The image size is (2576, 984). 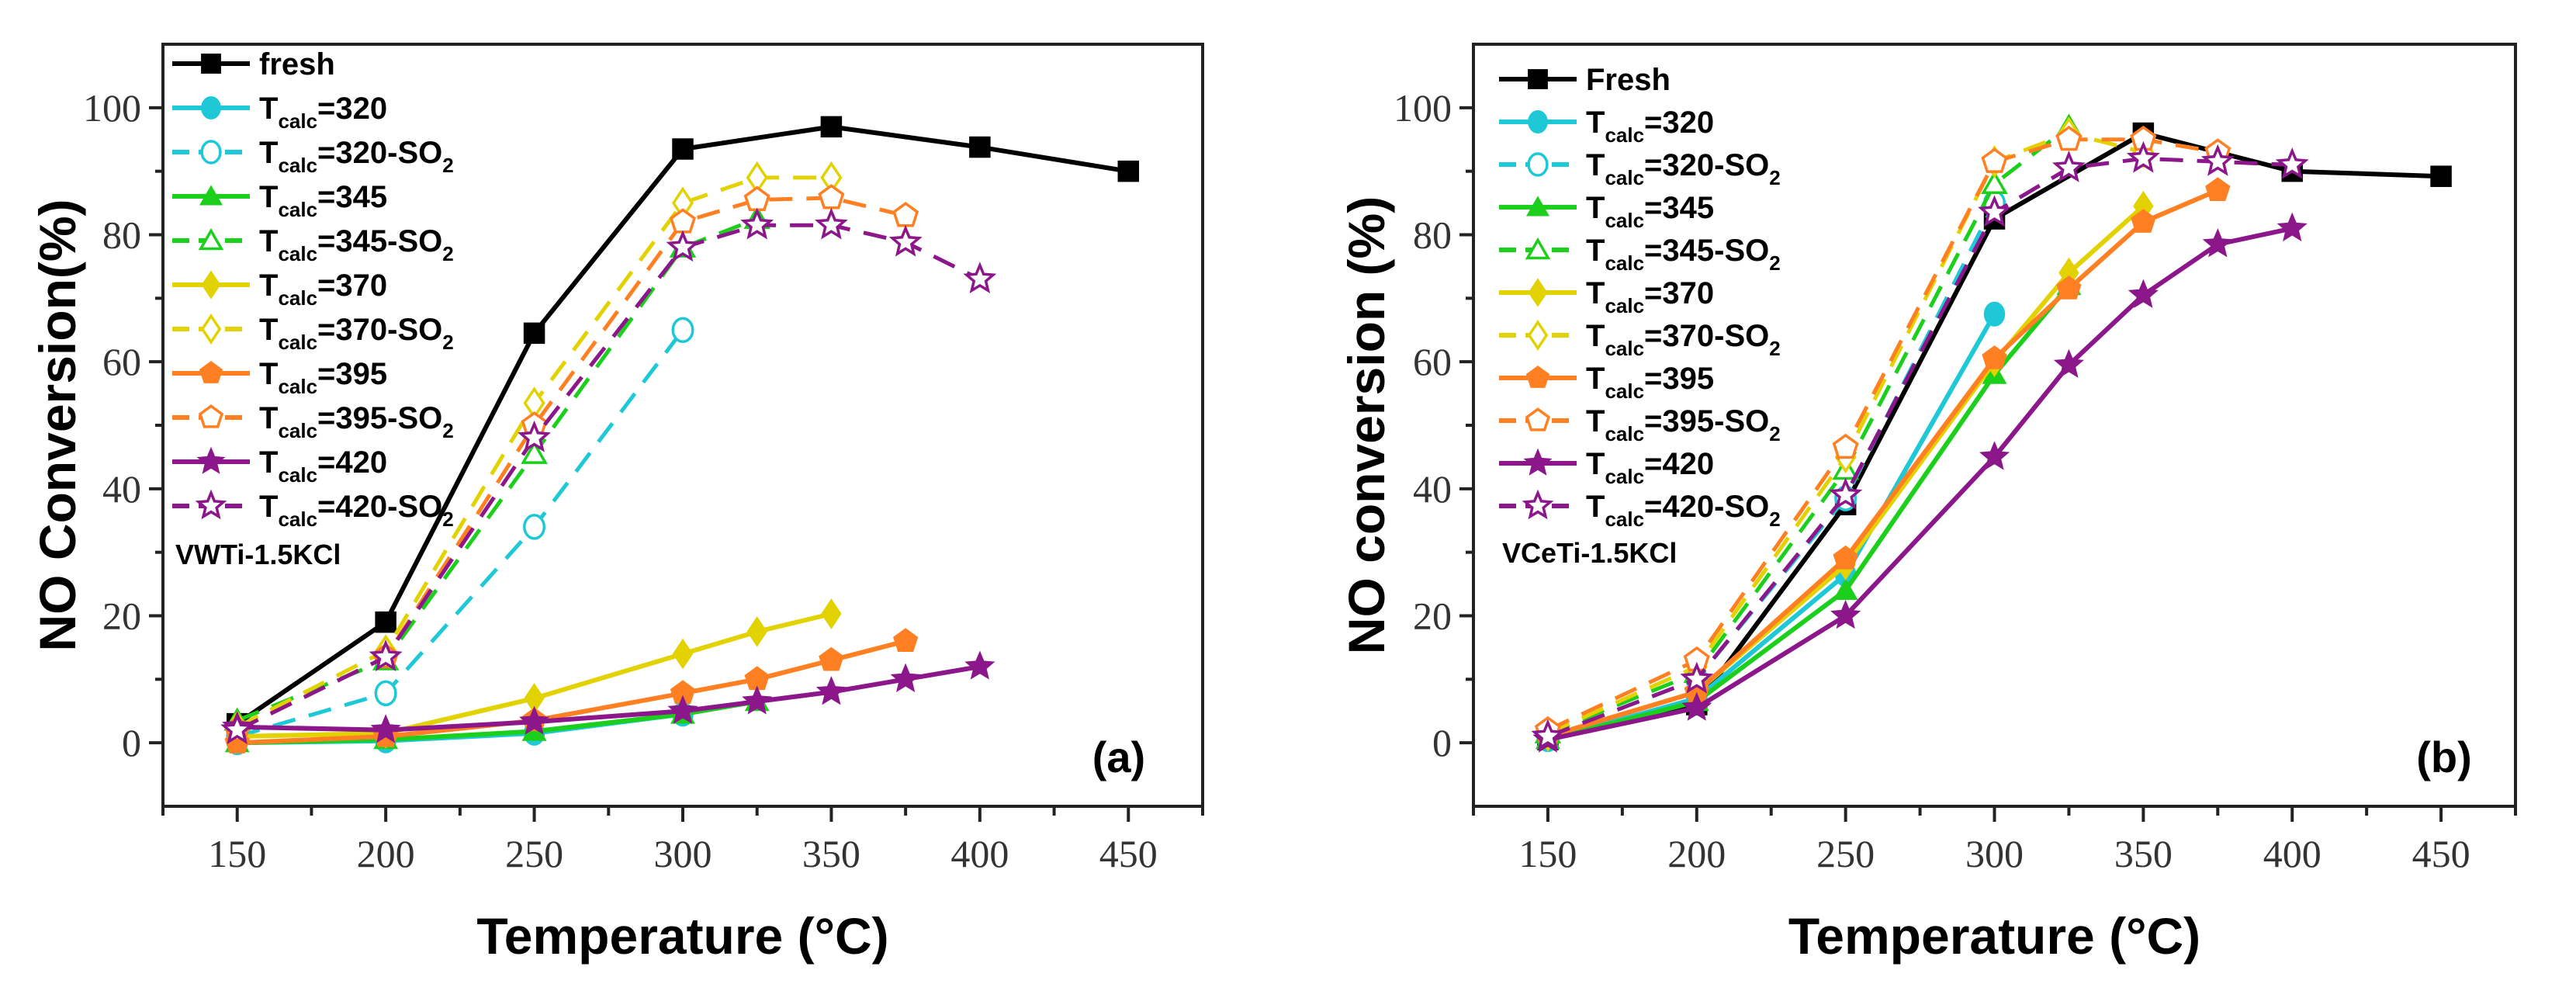 What do you see at coordinates (1432, 361) in the screenshot?
I see `y-tick-label: 60` at bounding box center [1432, 361].